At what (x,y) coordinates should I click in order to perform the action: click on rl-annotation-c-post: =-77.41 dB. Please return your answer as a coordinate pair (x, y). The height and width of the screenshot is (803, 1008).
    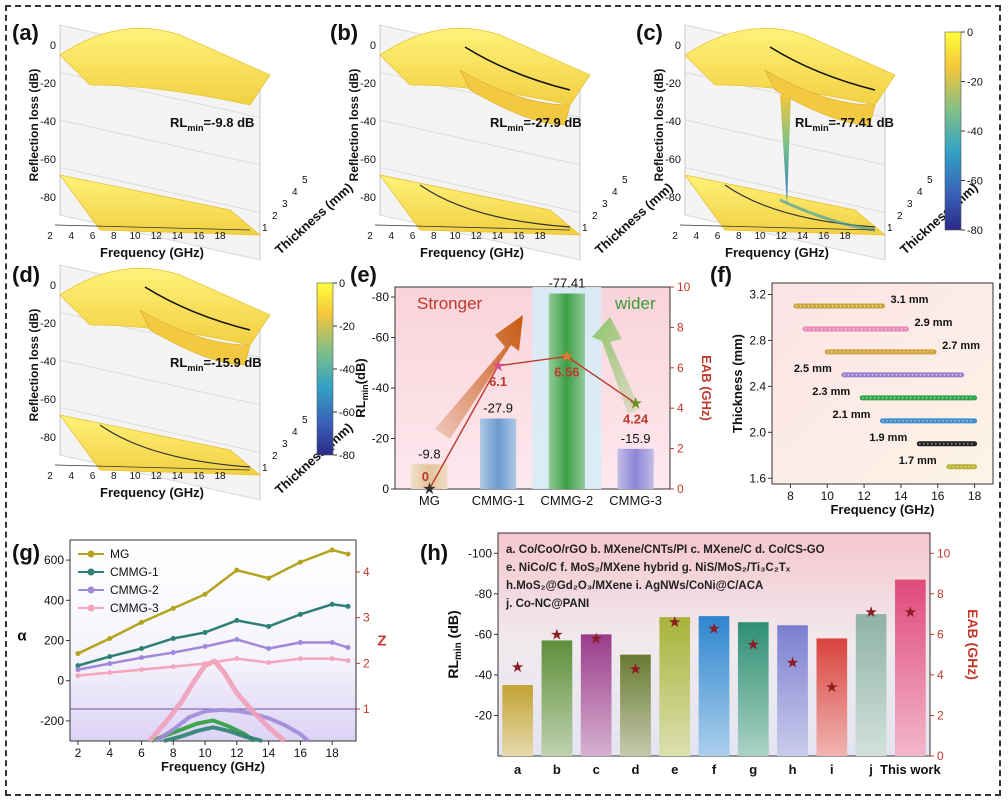
    Looking at the image, I should click on (861, 122).